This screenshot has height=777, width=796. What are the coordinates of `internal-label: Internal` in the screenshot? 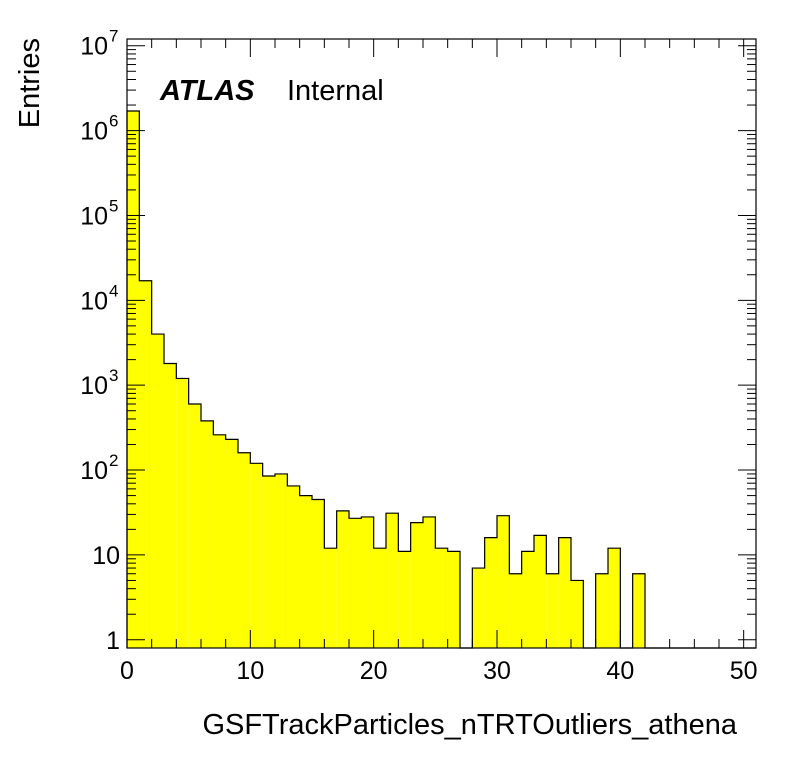 It's located at (335, 91).